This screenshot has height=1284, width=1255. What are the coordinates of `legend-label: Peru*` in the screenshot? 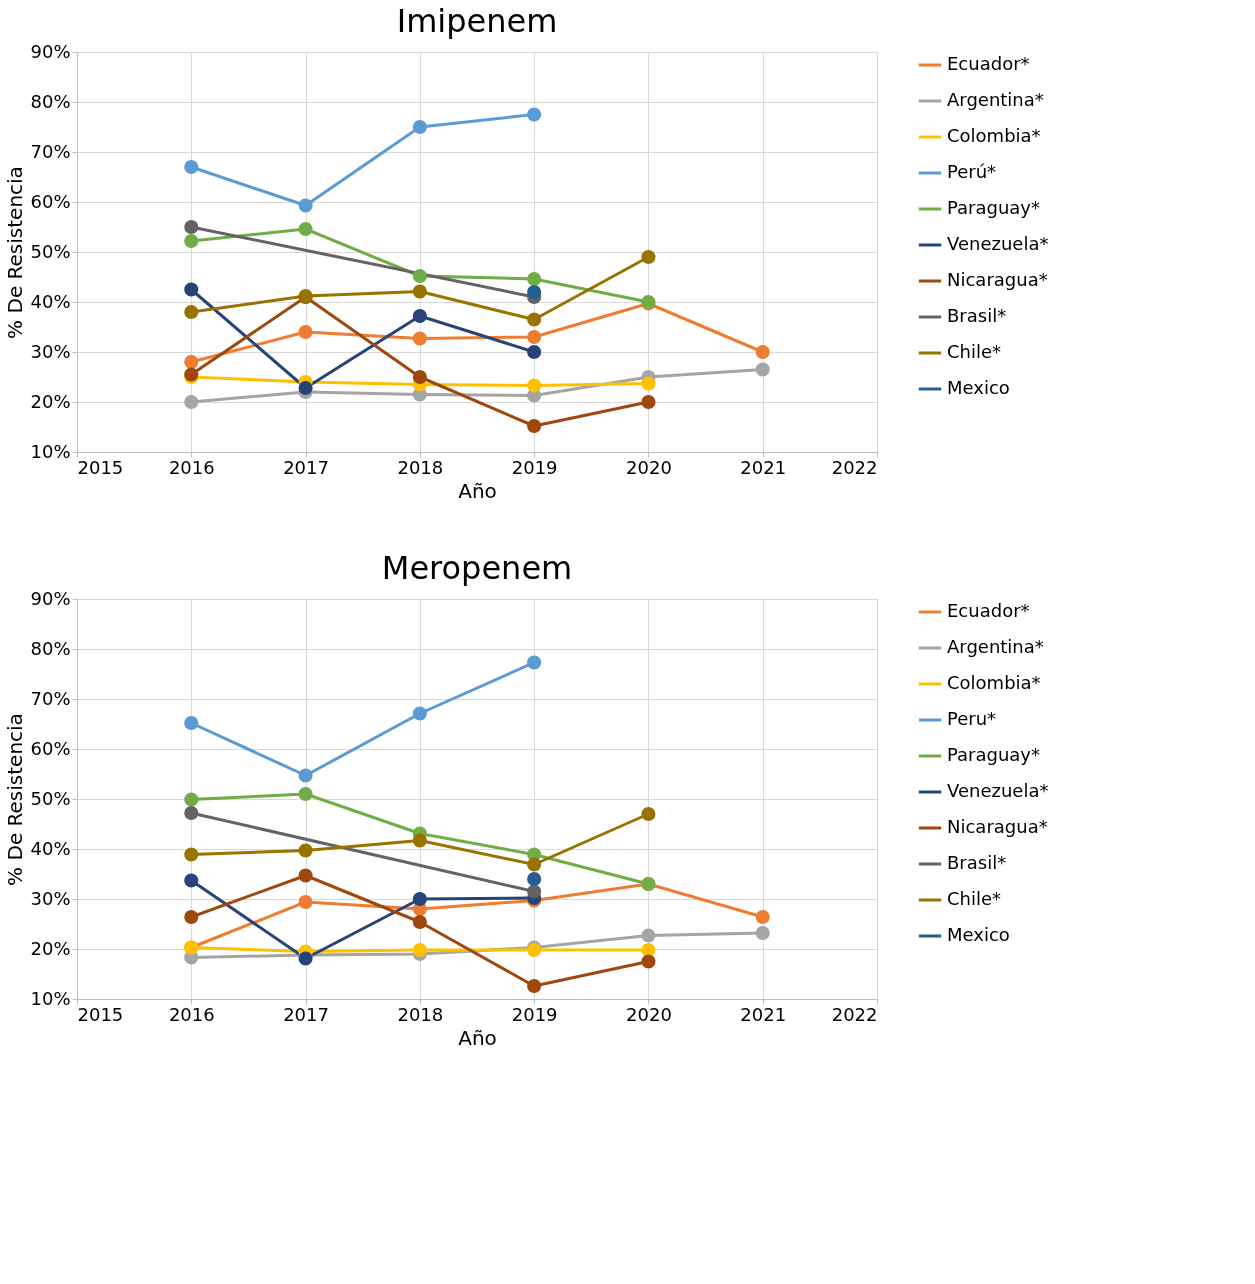 It's located at (972, 718).